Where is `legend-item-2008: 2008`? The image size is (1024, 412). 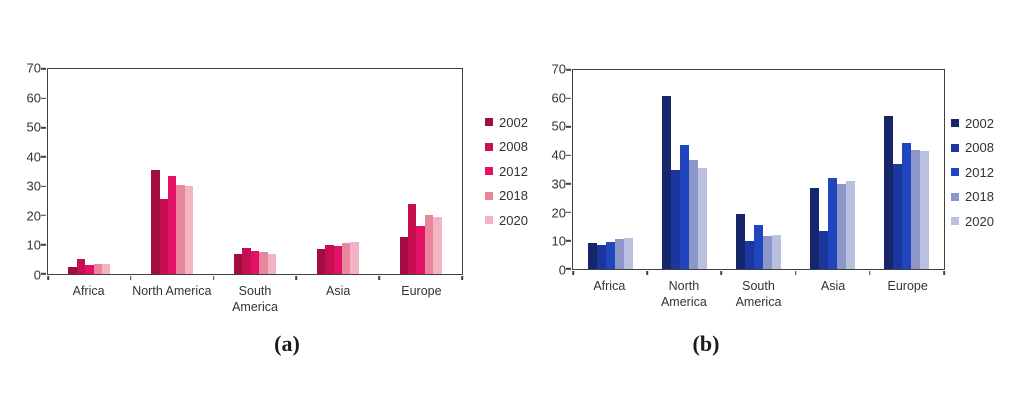 legend-item-2008: 2008 is located at coordinates (972, 148).